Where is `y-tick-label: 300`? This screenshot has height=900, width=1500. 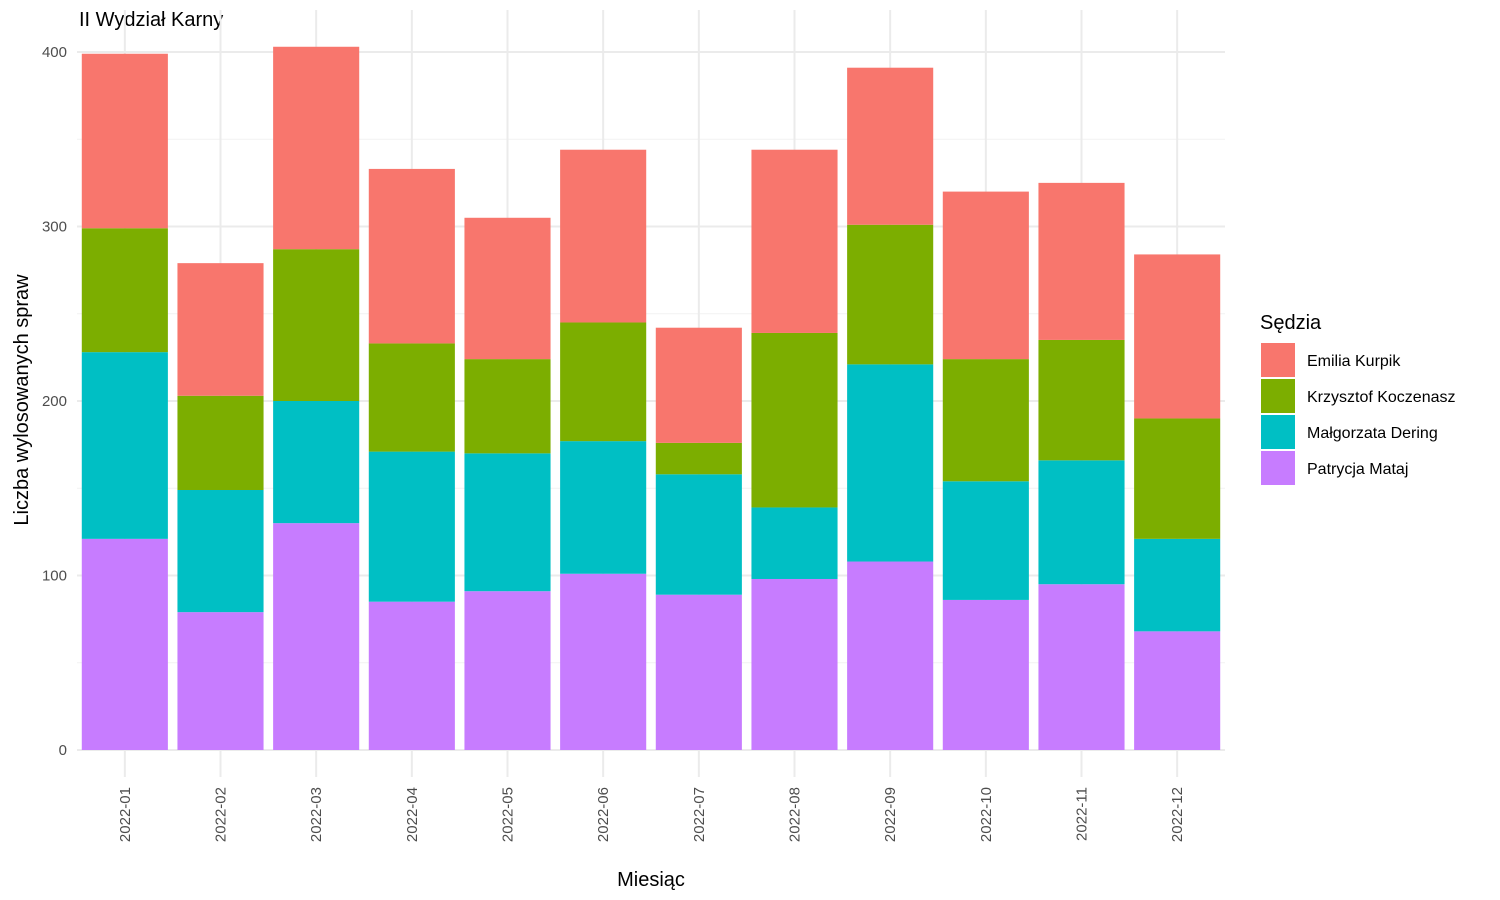 y-tick-label: 300 is located at coordinates (54, 227).